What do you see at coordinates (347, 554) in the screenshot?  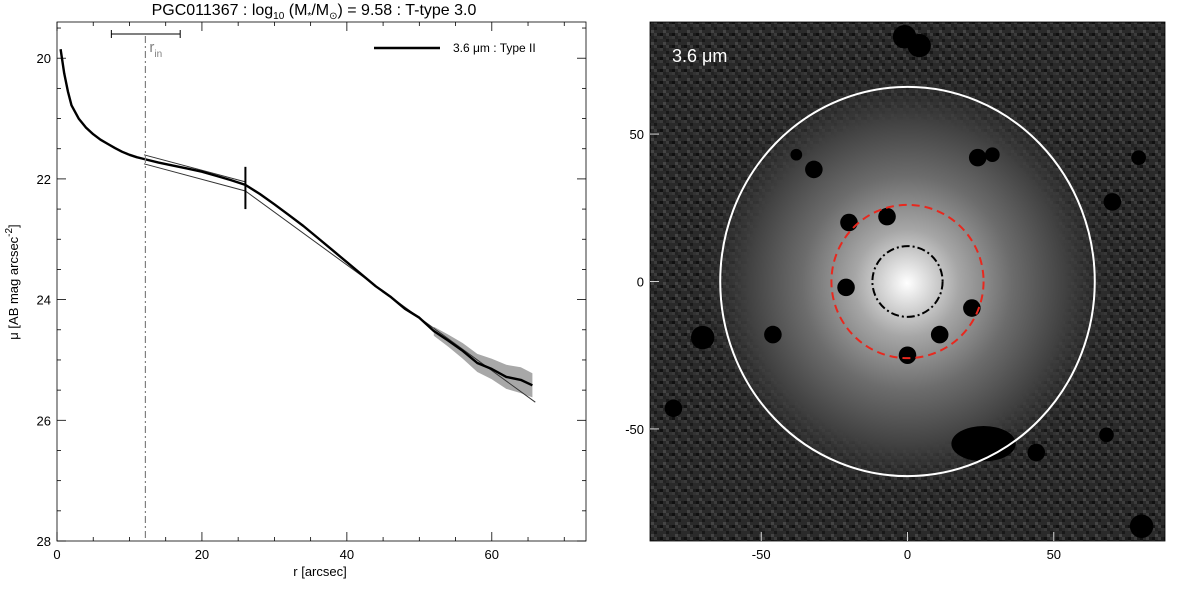 I see `x-tick-label: 40` at bounding box center [347, 554].